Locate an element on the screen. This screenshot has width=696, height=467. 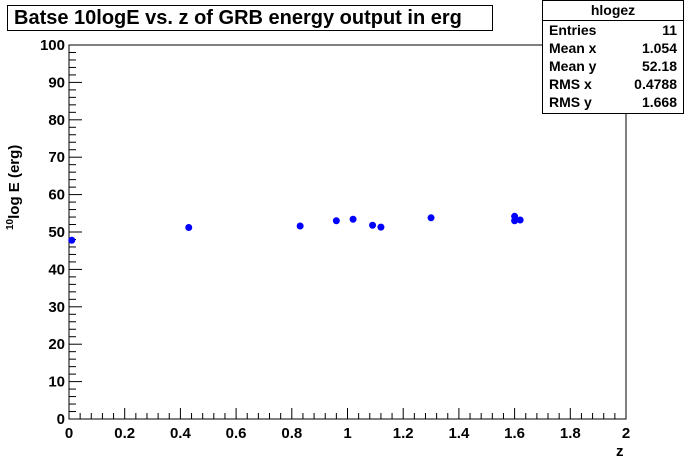
x-tick-label: 1.8 is located at coordinates (570, 433).